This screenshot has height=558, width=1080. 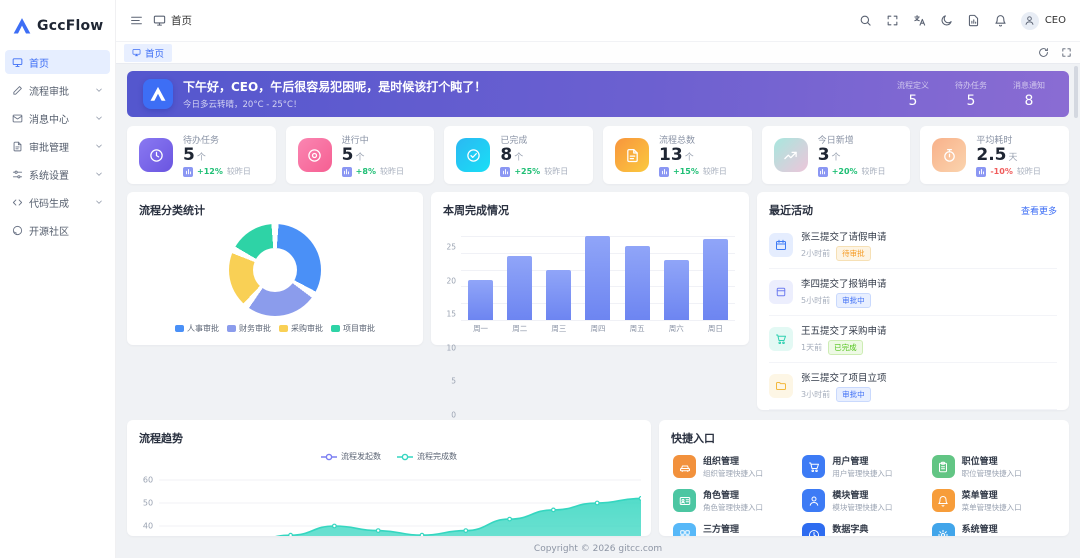 I want to click on trend-legend-item-流程发起数: 流程发起数, so click(x=351, y=456).